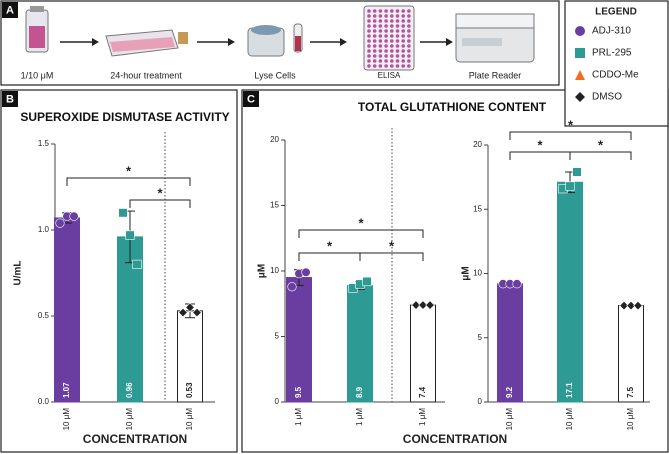 The image size is (669, 454). Describe the element at coordinates (275, 40) in the screenshot. I see `centrifuge-icon` at that location.